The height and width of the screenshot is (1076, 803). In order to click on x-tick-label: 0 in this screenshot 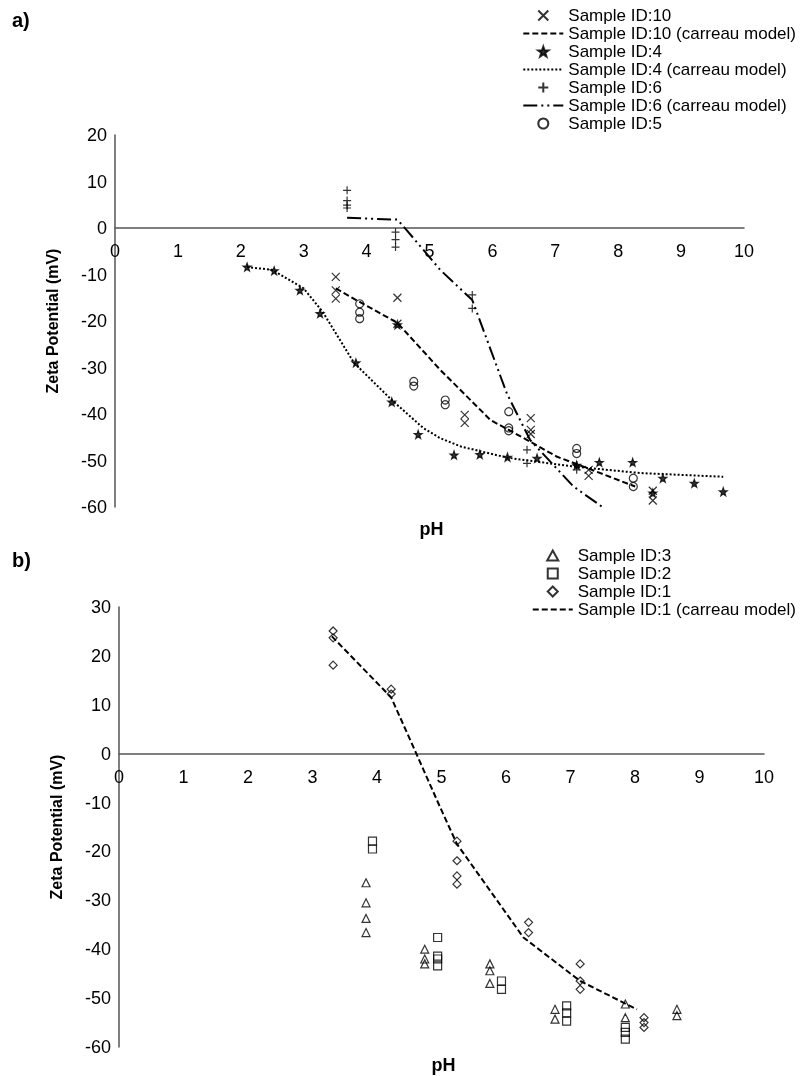, I will do `click(119, 776)`.